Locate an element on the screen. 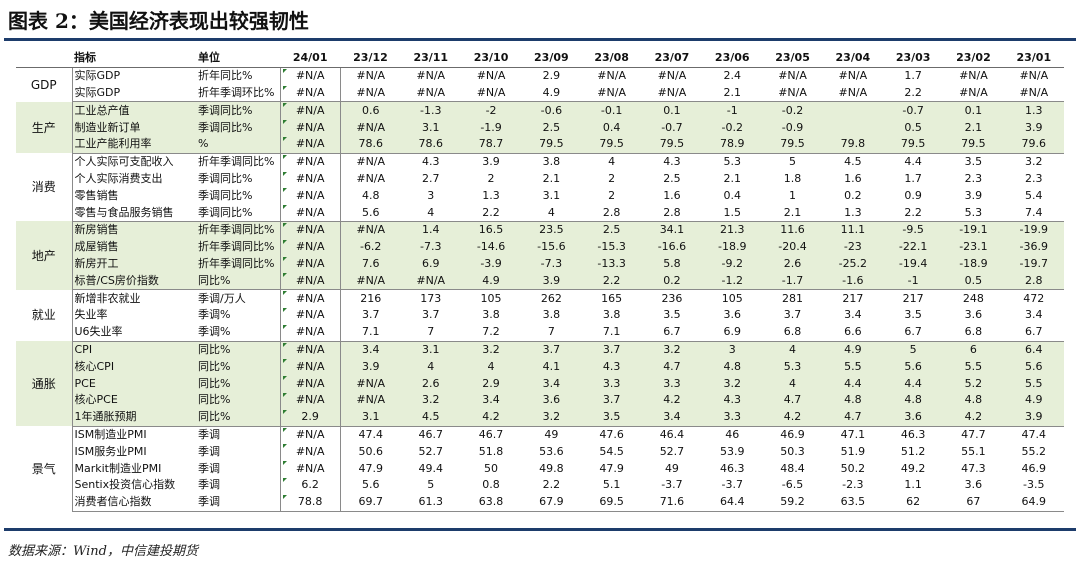 The image size is (1080, 566). value-cell: -2.3 is located at coordinates (853, 485).